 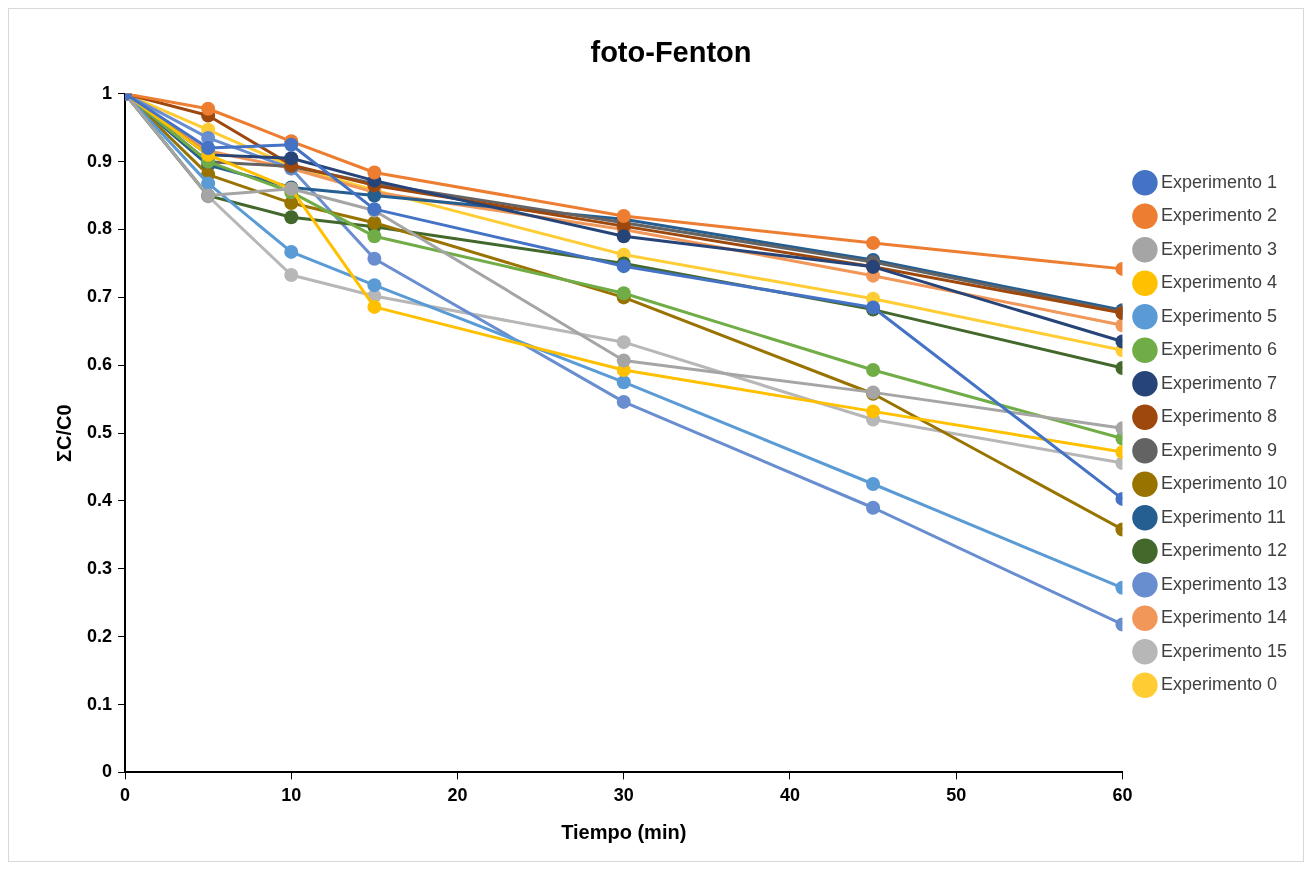 What do you see at coordinates (457, 795) in the screenshot?
I see `x-tick-label: 20` at bounding box center [457, 795].